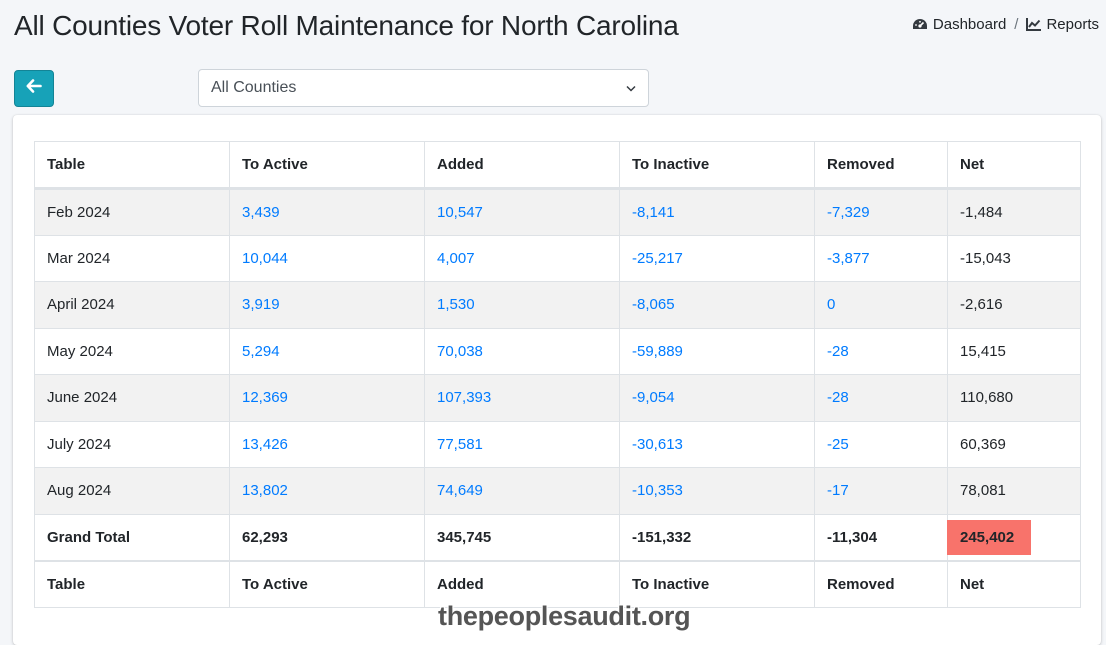 Image resolution: width=1106 pixels, height=645 pixels. I want to click on month-cell: Aug 2024, so click(132, 491).